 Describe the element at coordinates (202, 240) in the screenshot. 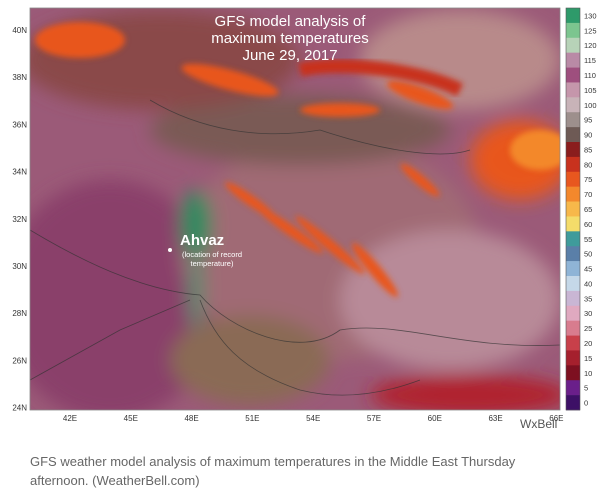

I see `city-name: Ahvaz` at that location.